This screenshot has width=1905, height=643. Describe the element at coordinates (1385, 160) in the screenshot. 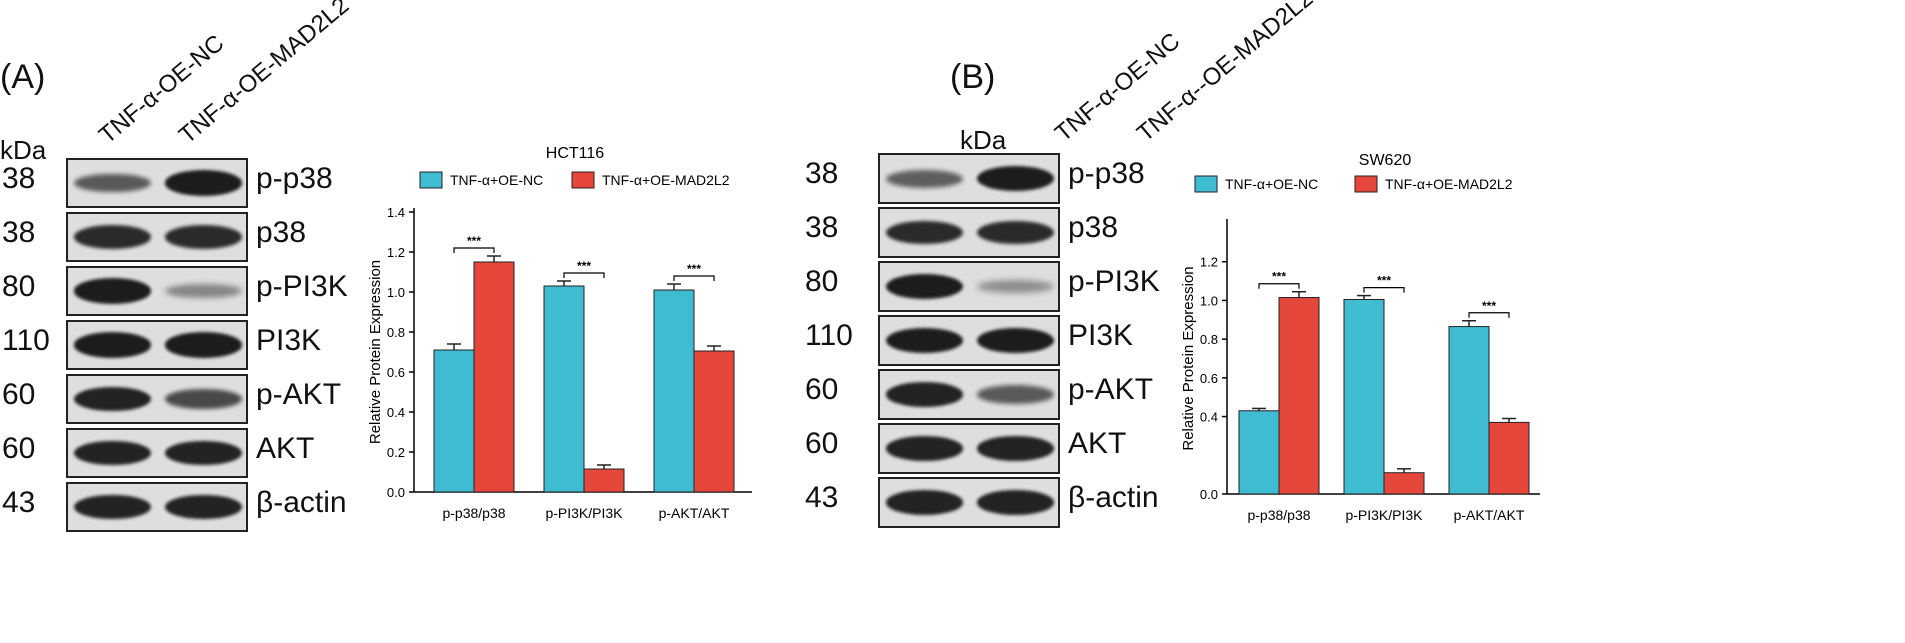

I see `chart-title: SW620` at that location.